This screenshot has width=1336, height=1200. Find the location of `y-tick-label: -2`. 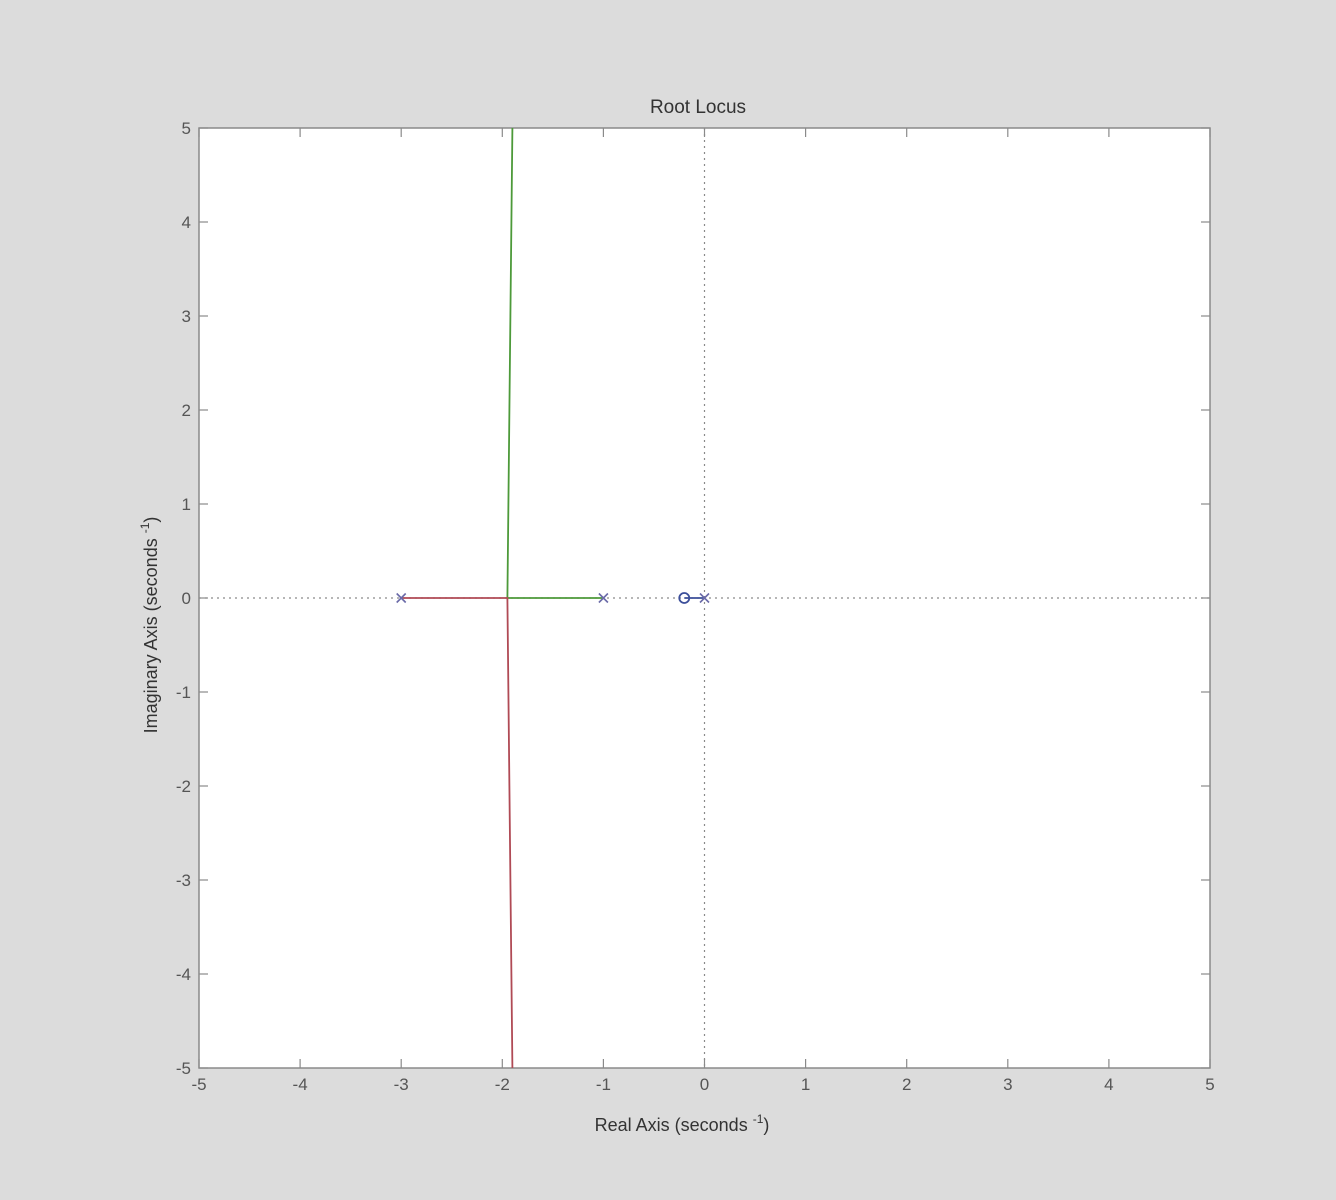

y-tick-label: -2 is located at coordinates (183, 786).